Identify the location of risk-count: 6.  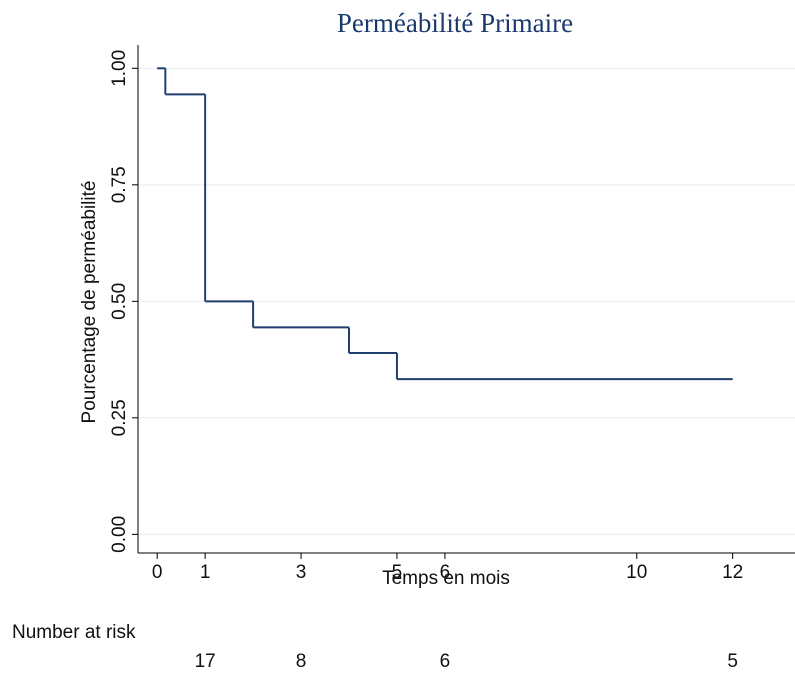
(445, 661).